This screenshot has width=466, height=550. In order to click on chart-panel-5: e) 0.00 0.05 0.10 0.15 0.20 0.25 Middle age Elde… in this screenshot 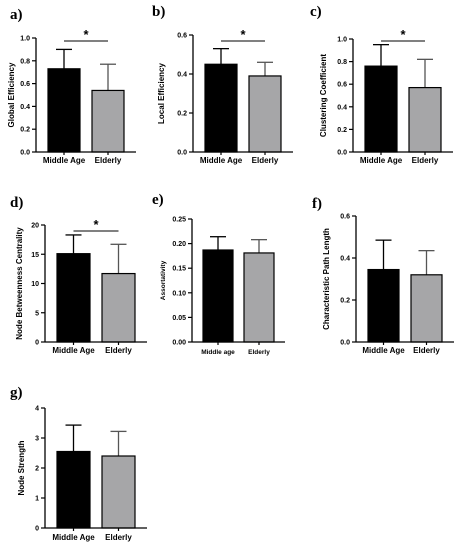, I will do `click(218, 274)`.